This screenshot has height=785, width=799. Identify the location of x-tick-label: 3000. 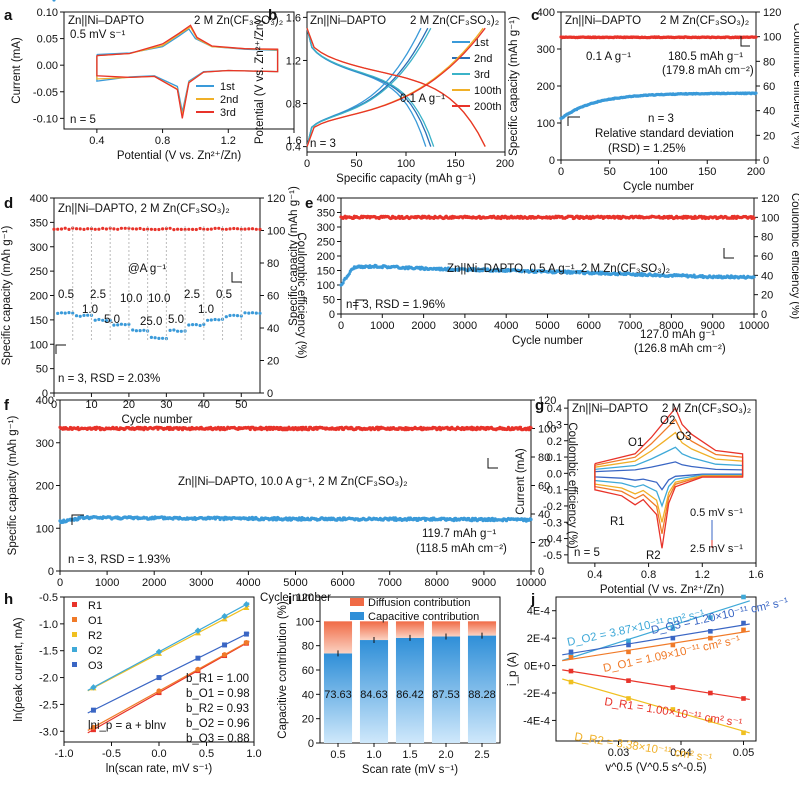
(201, 583).